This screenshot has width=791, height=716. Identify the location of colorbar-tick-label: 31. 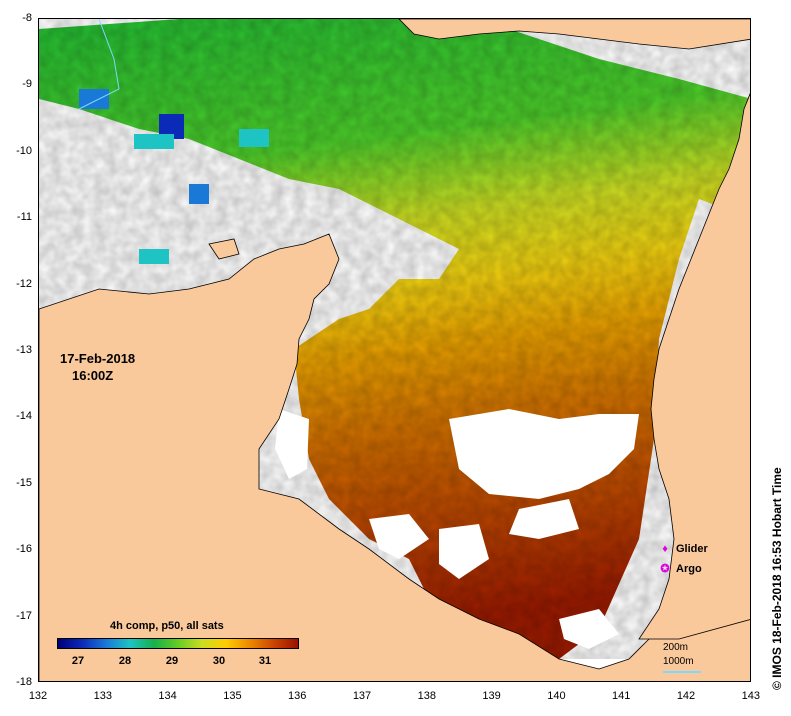
(265, 661).